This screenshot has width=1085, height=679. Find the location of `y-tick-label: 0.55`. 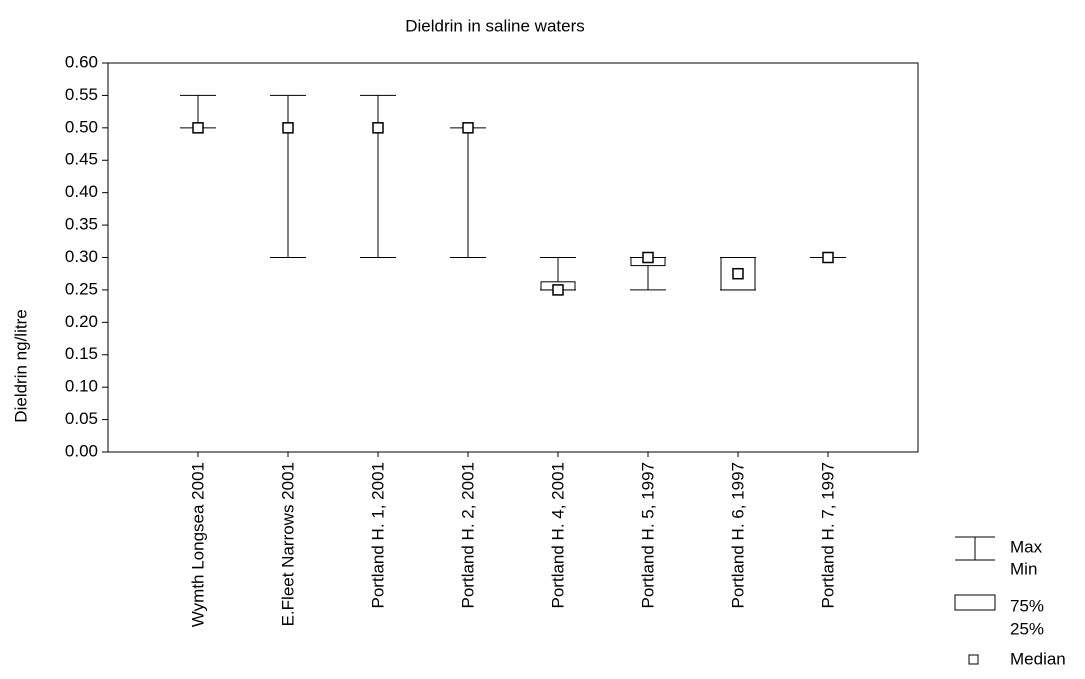

y-tick-label: 0.55 is located at coordinates (81, 94).